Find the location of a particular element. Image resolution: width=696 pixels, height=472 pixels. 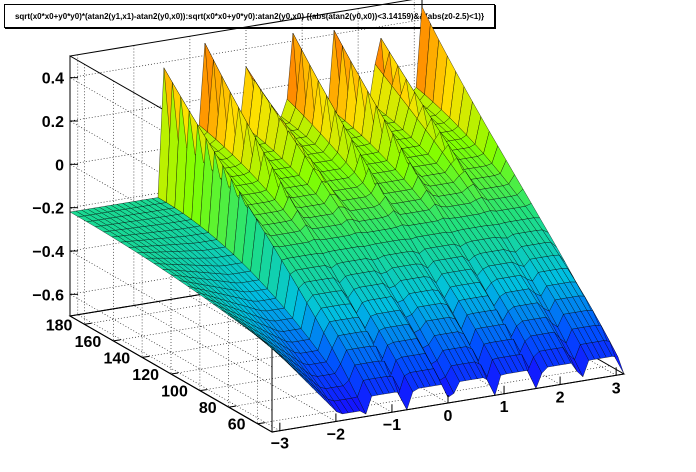

surface-cell is located at coordinates (617, 358).